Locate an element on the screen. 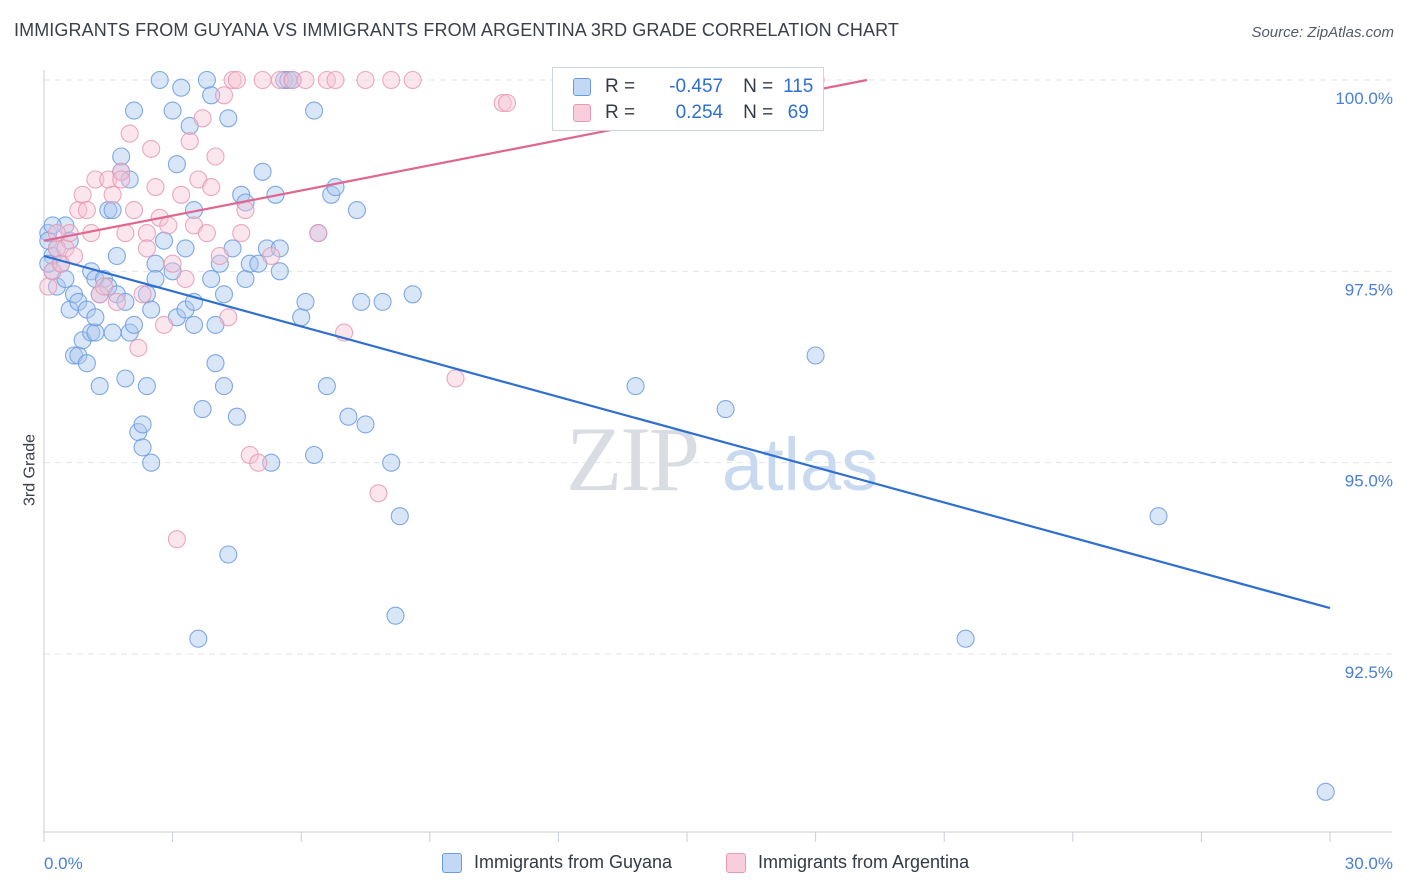 Image resolution: width=1406 pixels, height=892 pixels. stats-legend: R = -0.457 N = 115 R = 0.254 N = 69 is located at coordinates (688, 99).